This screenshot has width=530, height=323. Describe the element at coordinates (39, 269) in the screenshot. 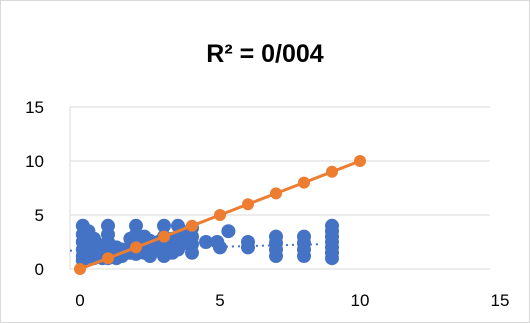

I see `y-tick-label: 0` at that location.